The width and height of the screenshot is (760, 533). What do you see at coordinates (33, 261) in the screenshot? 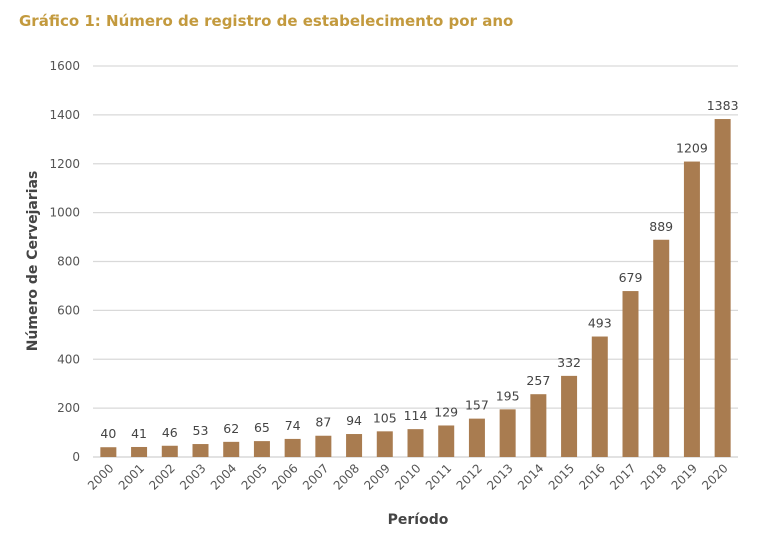
I see `y-axis-title: Número de Cervejarias` at bounding box center [33, 261].